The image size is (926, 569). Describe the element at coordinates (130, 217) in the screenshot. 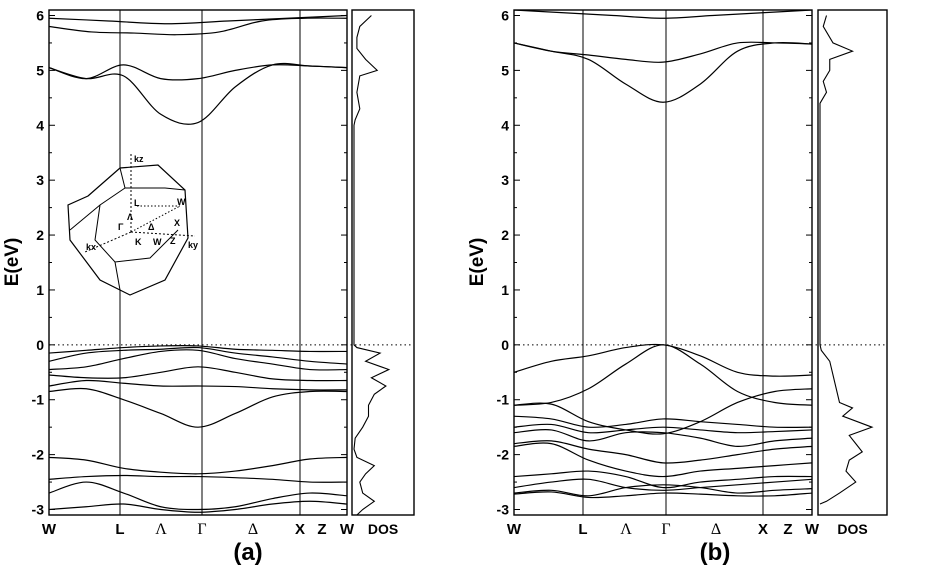

I see `bz-point-label: Λ` at that location.